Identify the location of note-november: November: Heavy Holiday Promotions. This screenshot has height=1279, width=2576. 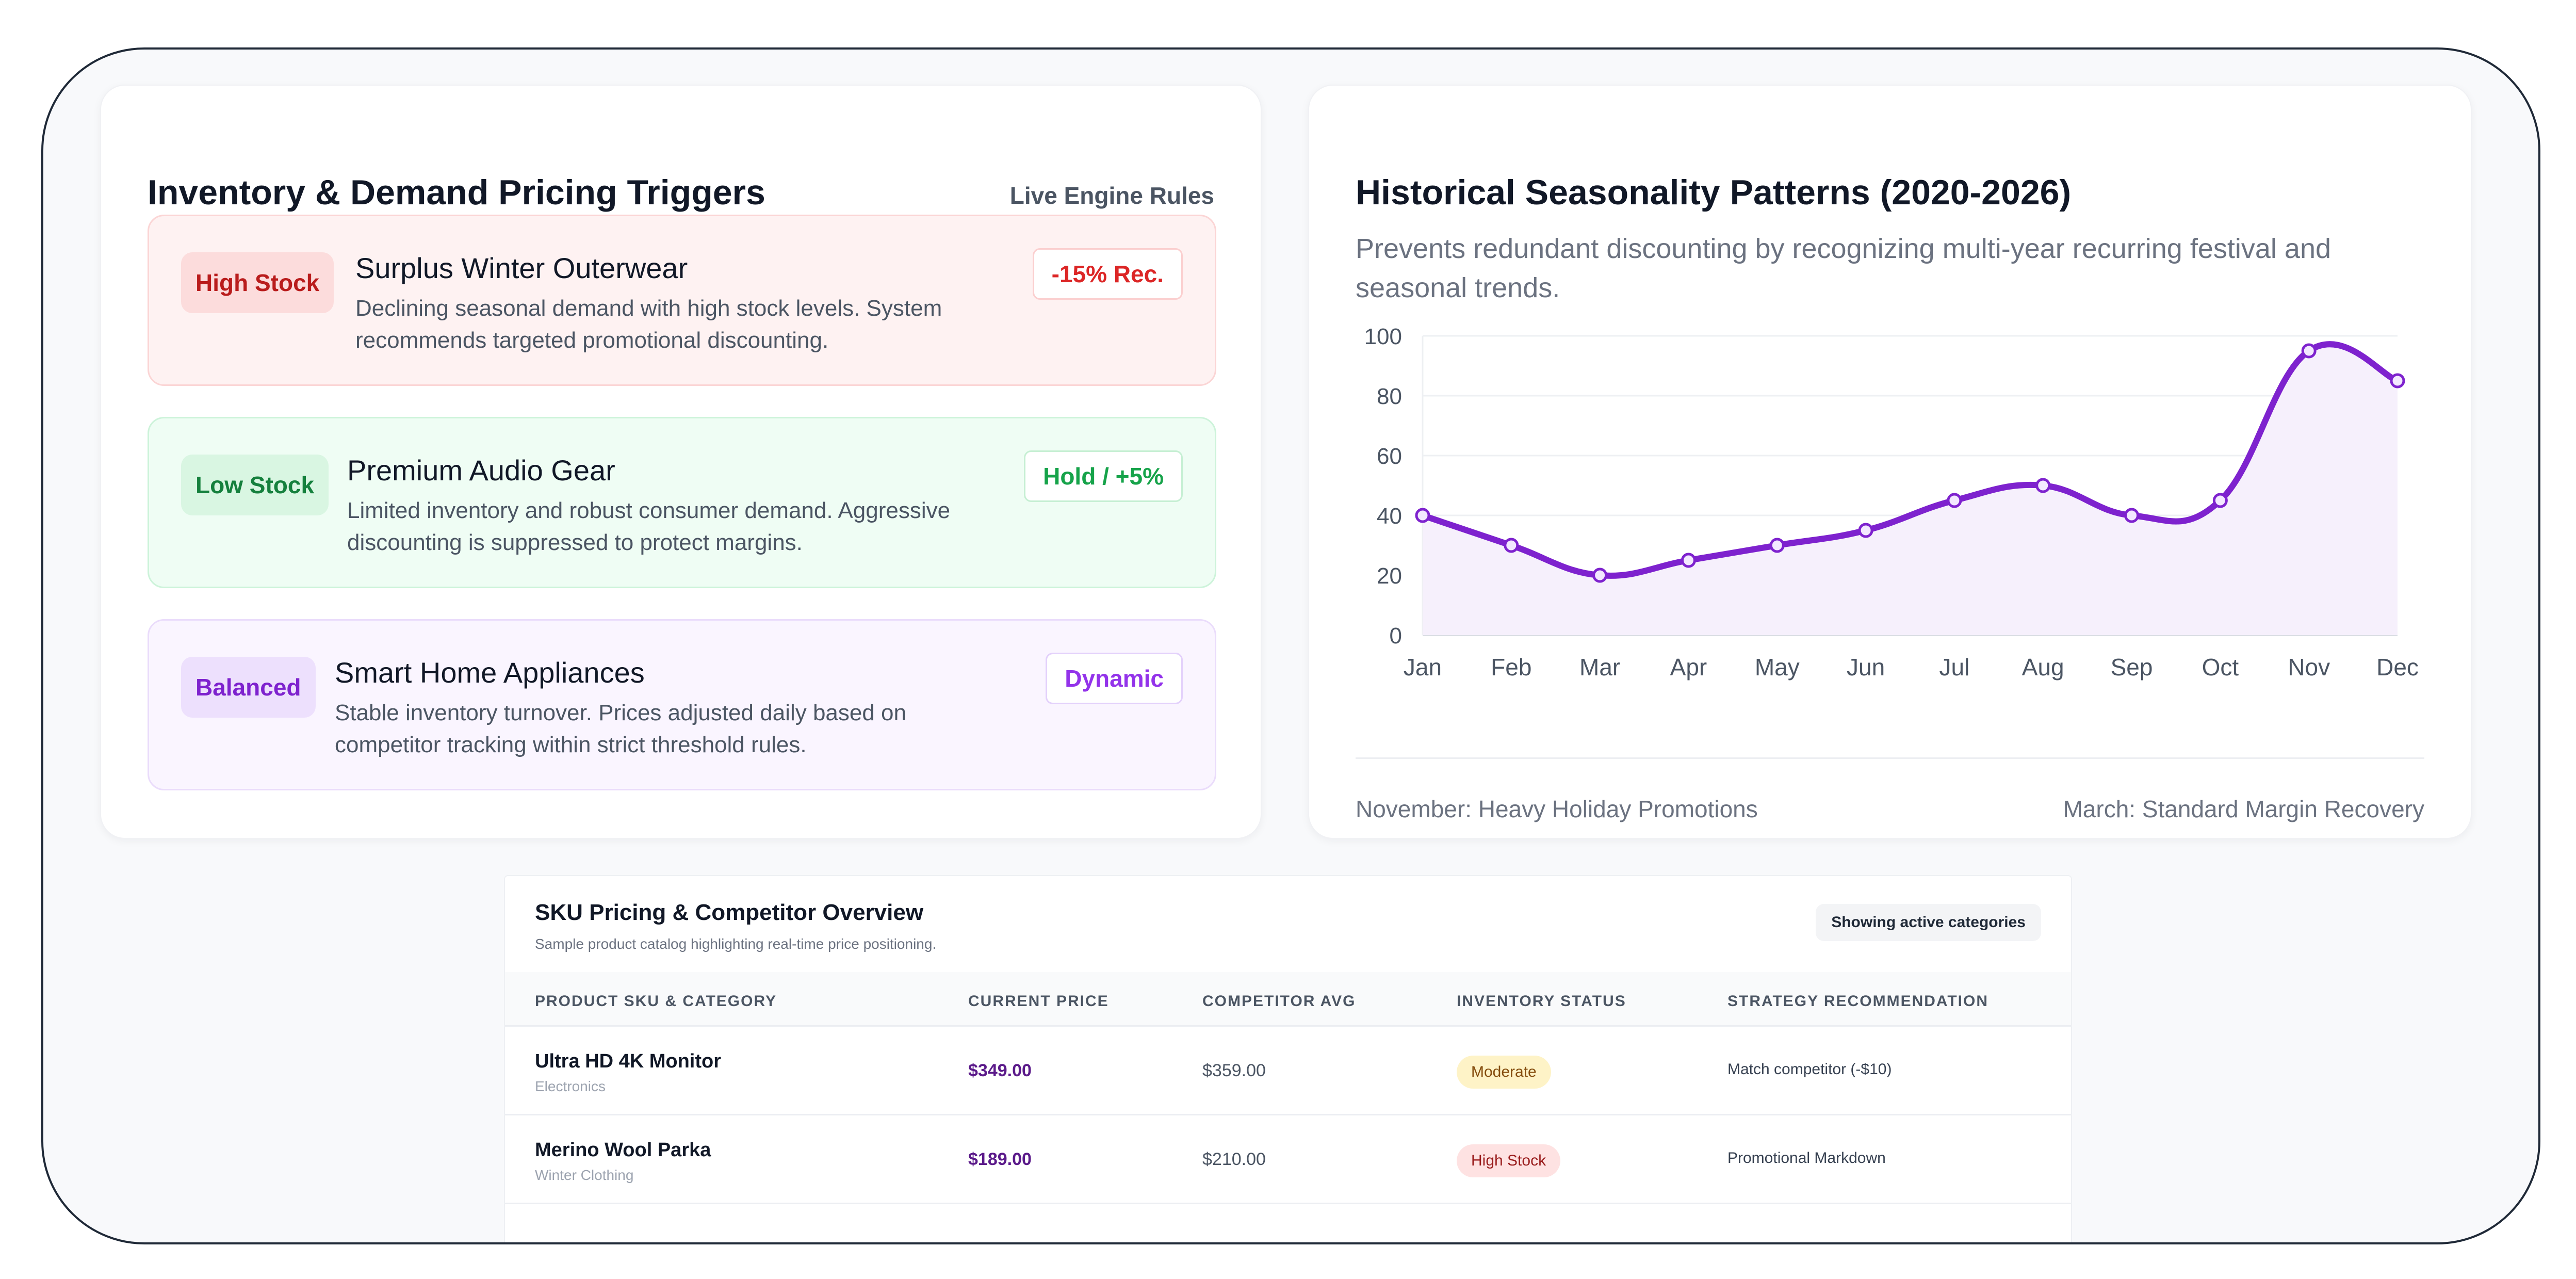
(1557, 809).